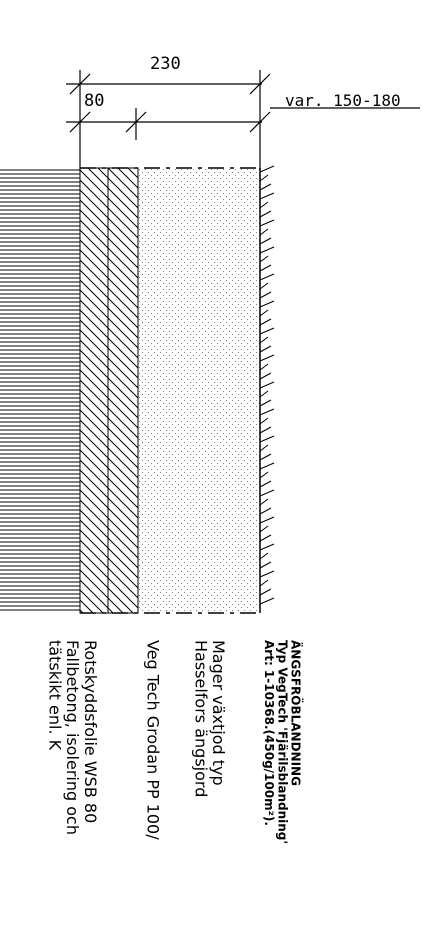  I want to click on label-seed-mix-line2: Typ VegTech 'Fjärilsblandning', so click(282, 742).